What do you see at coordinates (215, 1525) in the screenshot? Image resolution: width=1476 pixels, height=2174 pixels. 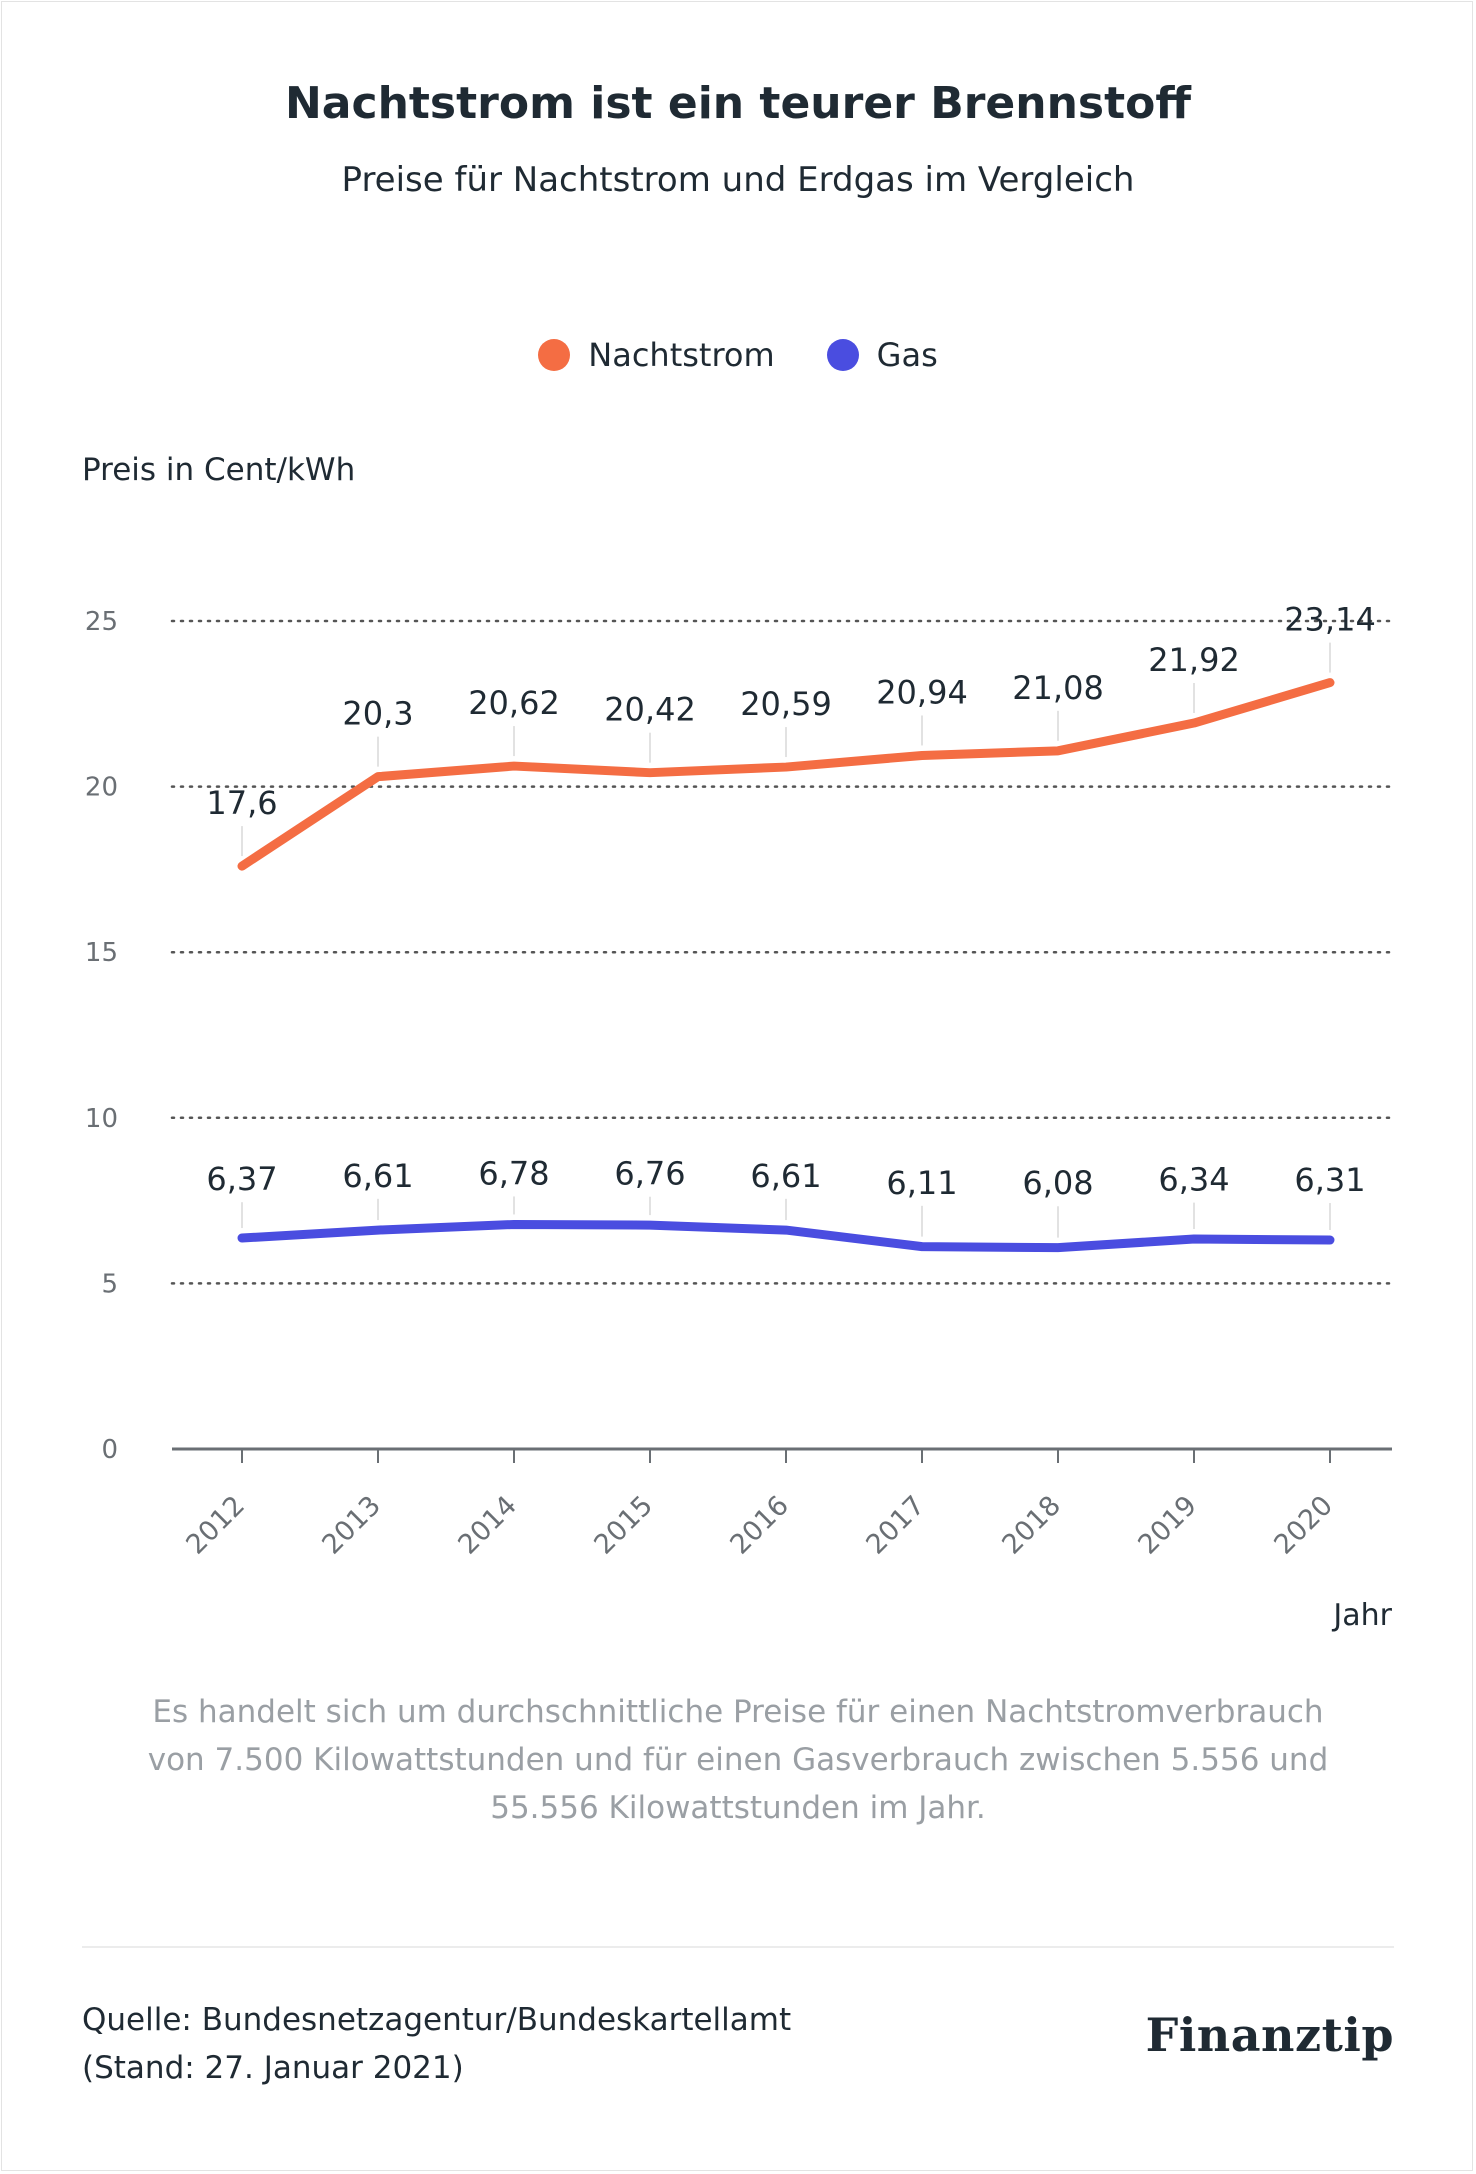 I see `x-tick-label: 2012` at bounding box center [215, 1525].